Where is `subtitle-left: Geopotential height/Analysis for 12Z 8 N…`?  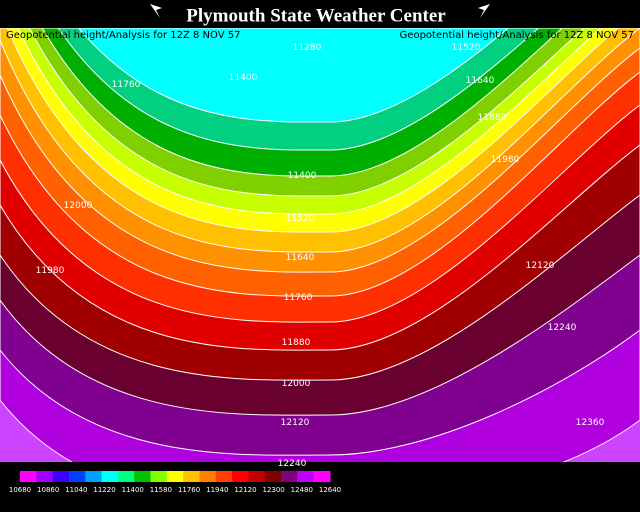 subtitle-left: Geopotential height/Analysis for 12Z 8 N… is located at coordinates (123, 35).